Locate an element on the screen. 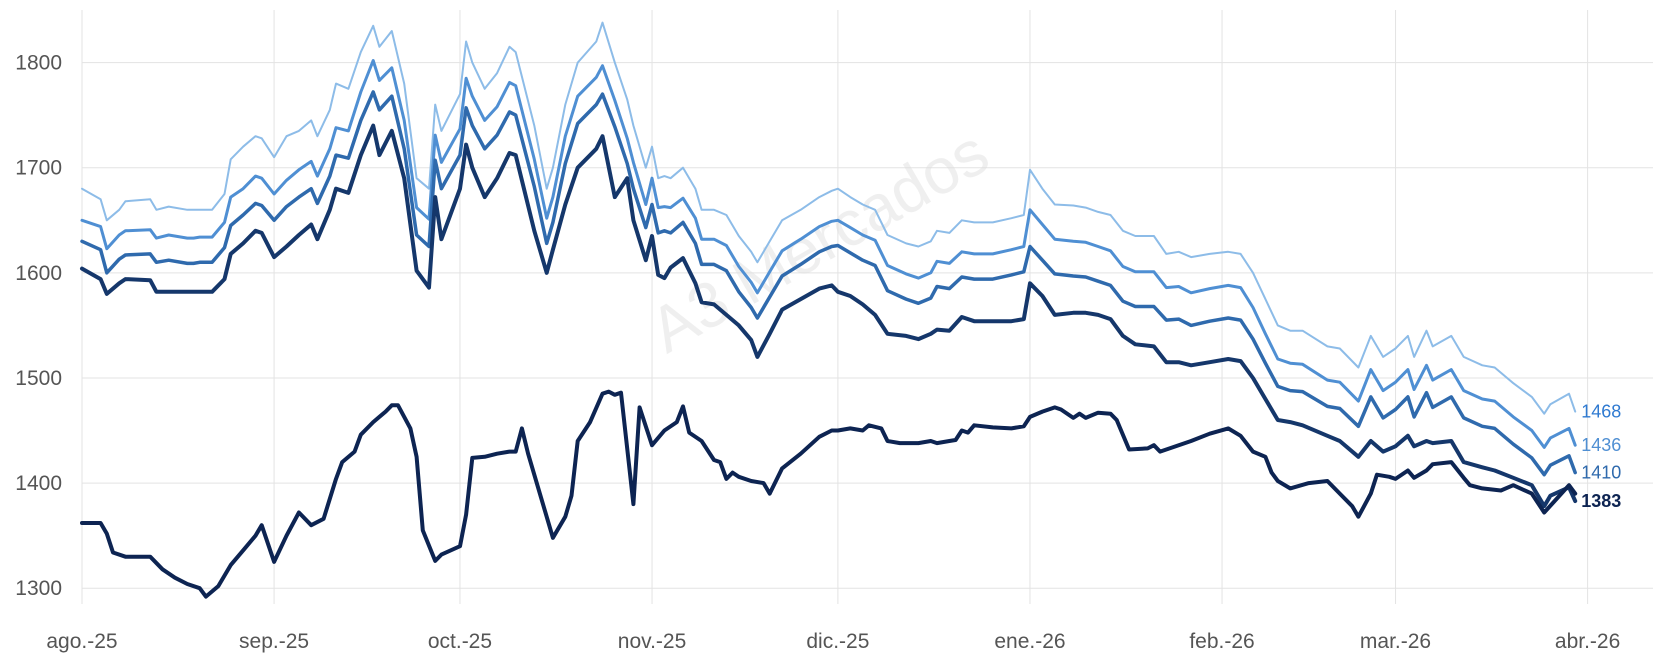  end-value-label: 1468 is located at coordinates (1601, 412).